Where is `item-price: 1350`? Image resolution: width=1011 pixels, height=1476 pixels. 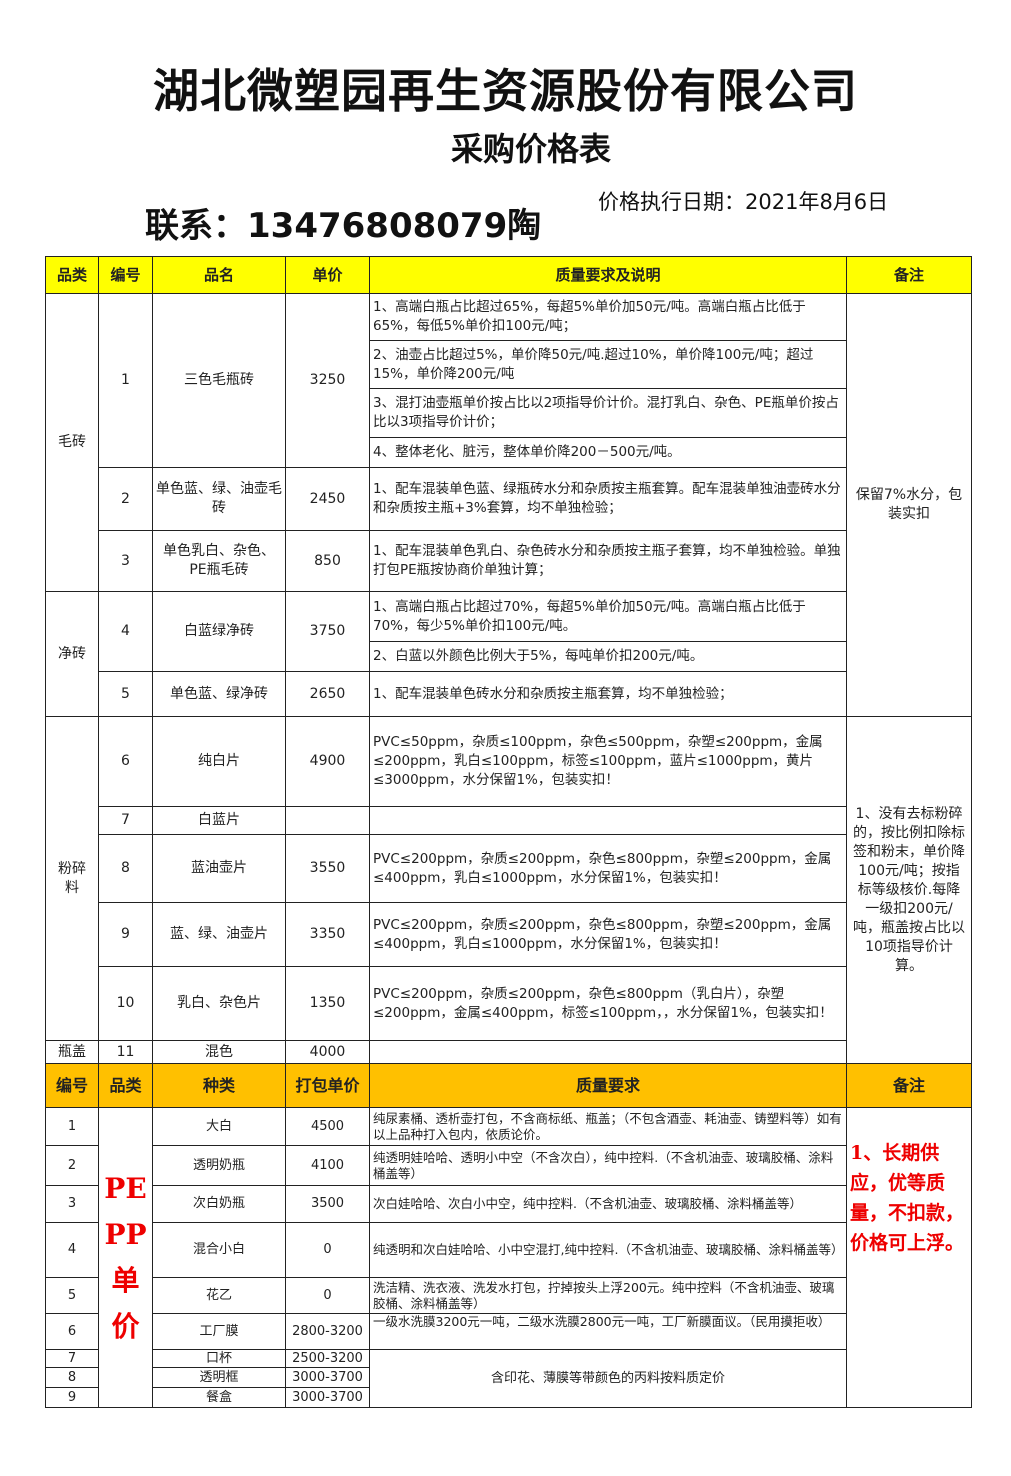
item-price: 1350 is located at coordinates (327, 1003).